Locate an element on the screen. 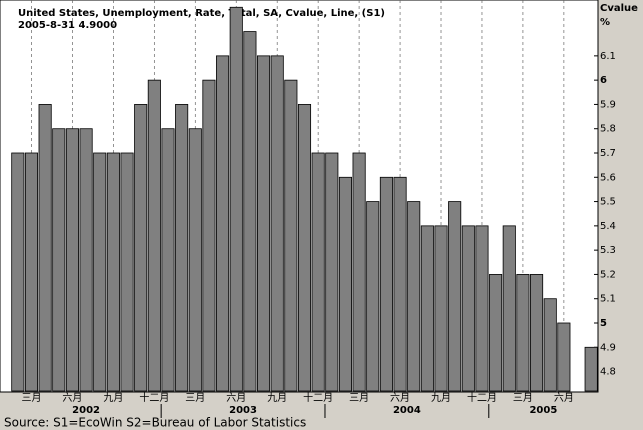  y-axis-label: Cvalue is located at coordinates (619, 8).